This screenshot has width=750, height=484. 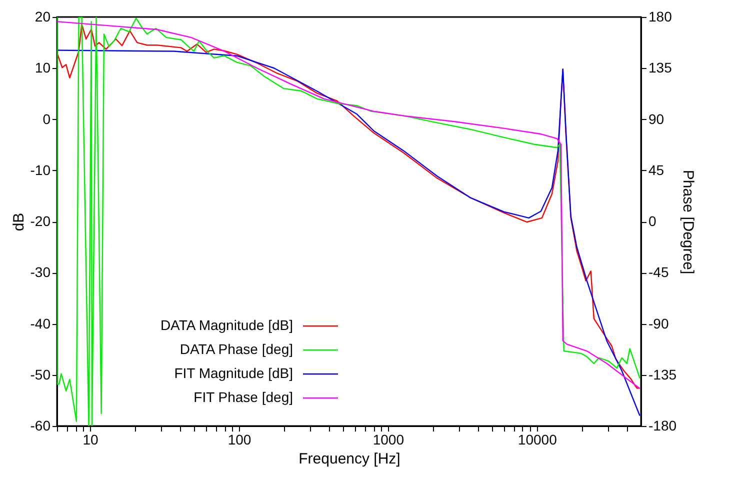 I want to click on y2-tick-label: 135, so click(x=660, y=68).